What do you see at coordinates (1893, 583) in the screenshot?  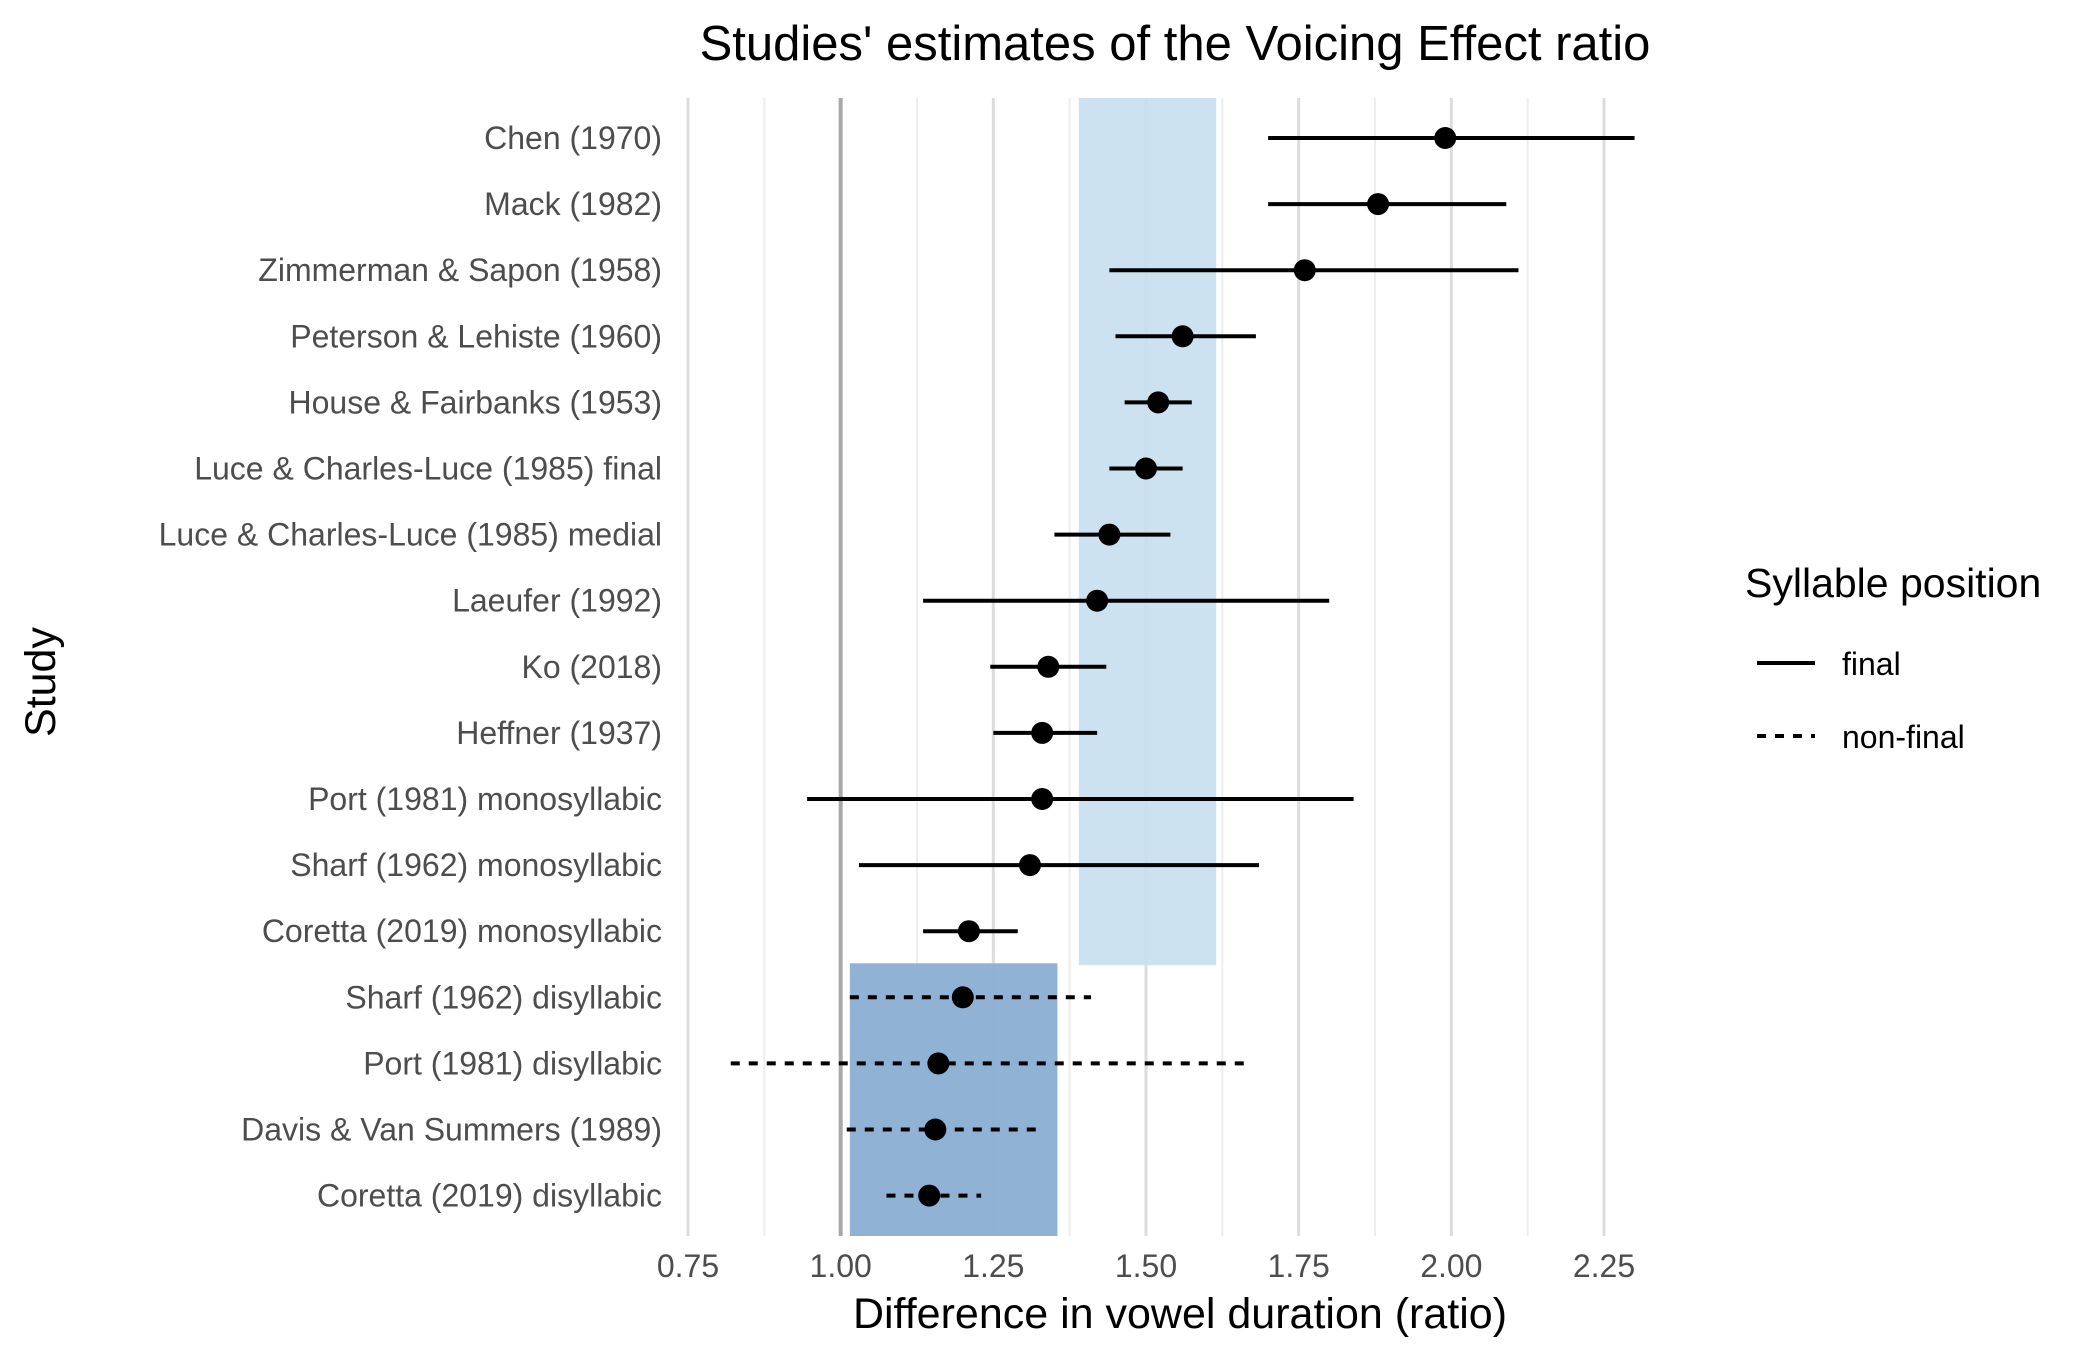 I see `legend-title: Syllable position` at bounding box center [1893, 583].